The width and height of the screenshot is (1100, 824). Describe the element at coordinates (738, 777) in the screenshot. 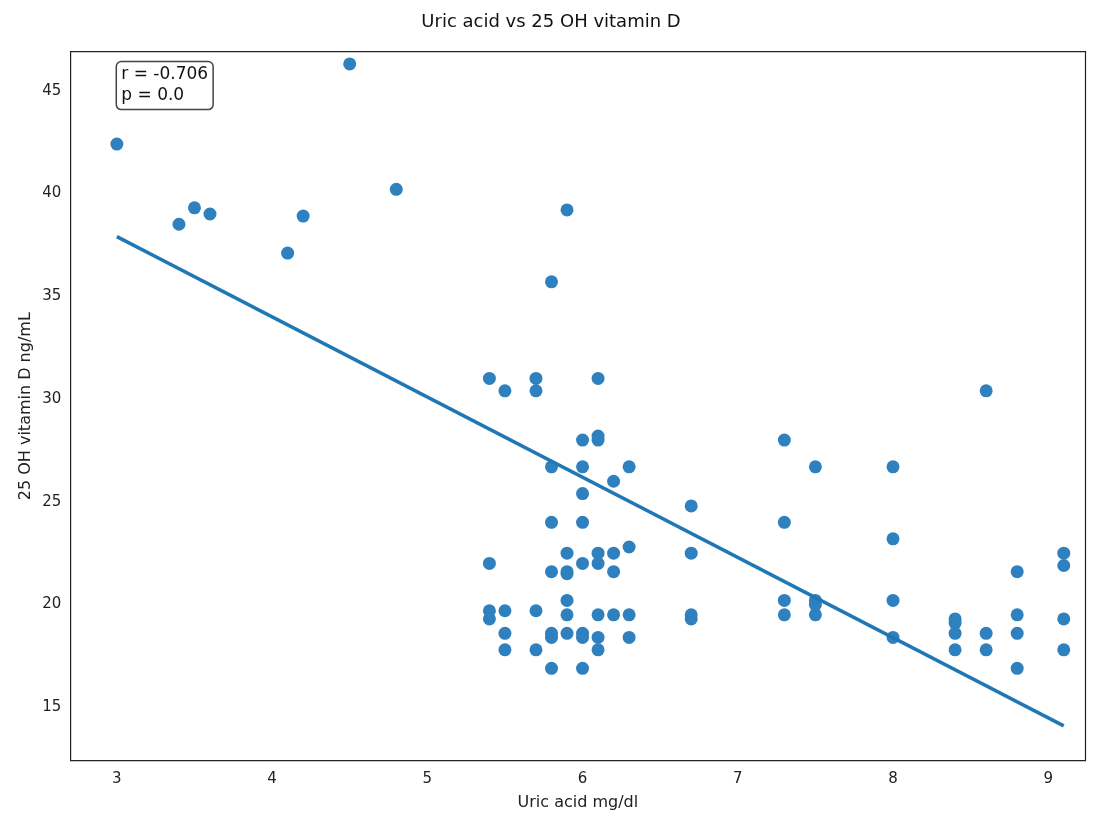

I see `x-tick-label: 7` at that location.